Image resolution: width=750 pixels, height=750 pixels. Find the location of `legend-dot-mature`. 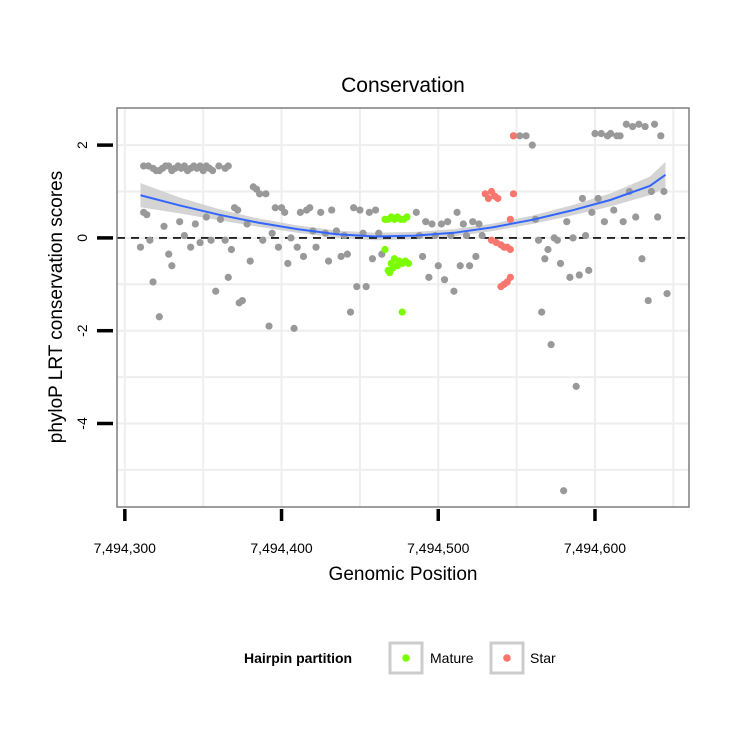

legend-dot-mature is located at coordinates (406, 658).